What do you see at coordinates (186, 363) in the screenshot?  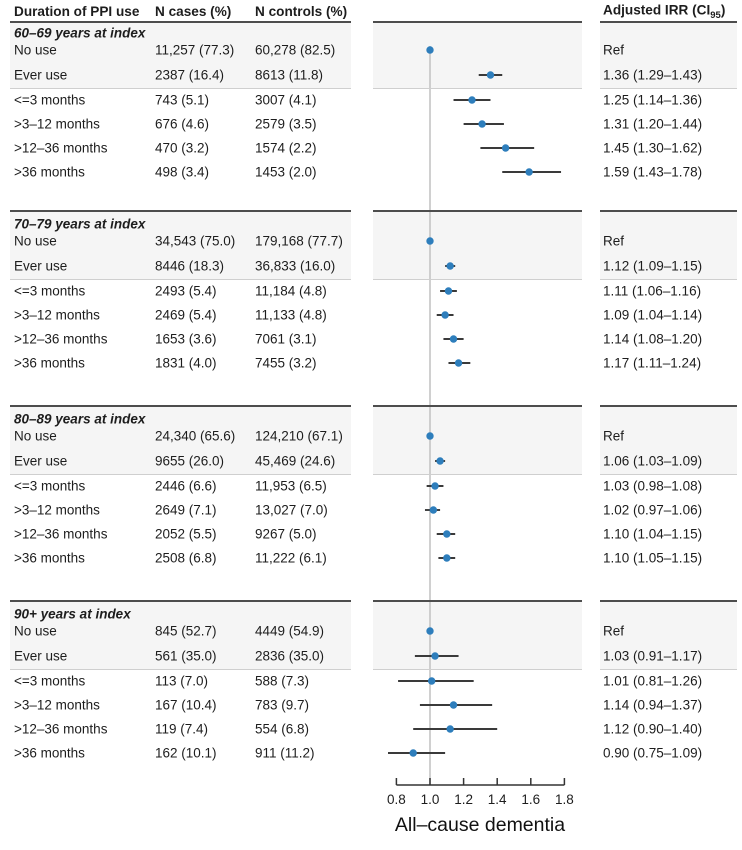 I see `row-cases: 1831 (4.0)` at bounding box center [186, 363].